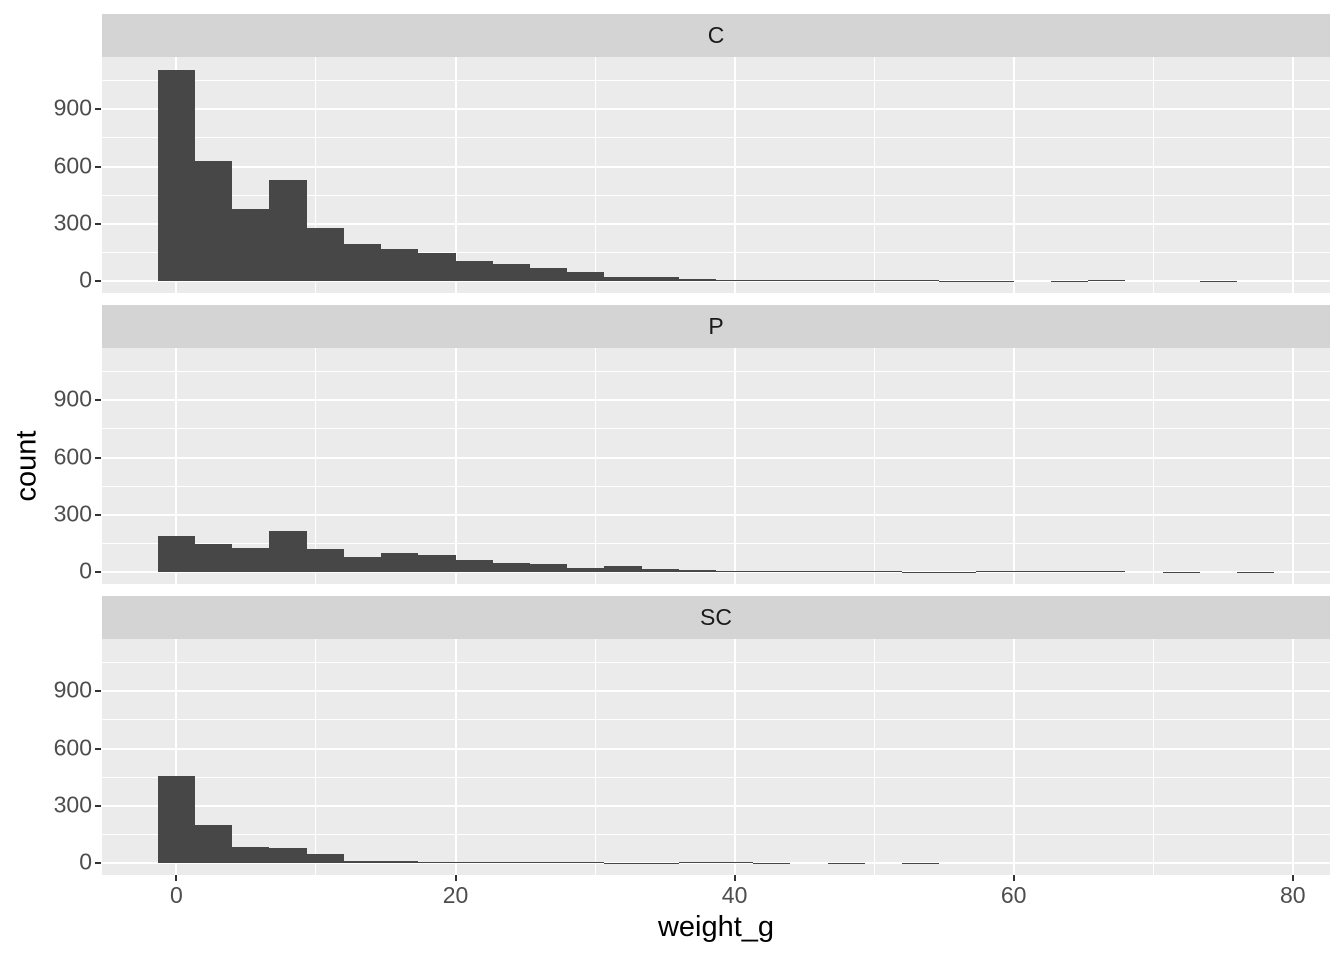  I want to click on facet-strip-label: SC, so click(716, 617).